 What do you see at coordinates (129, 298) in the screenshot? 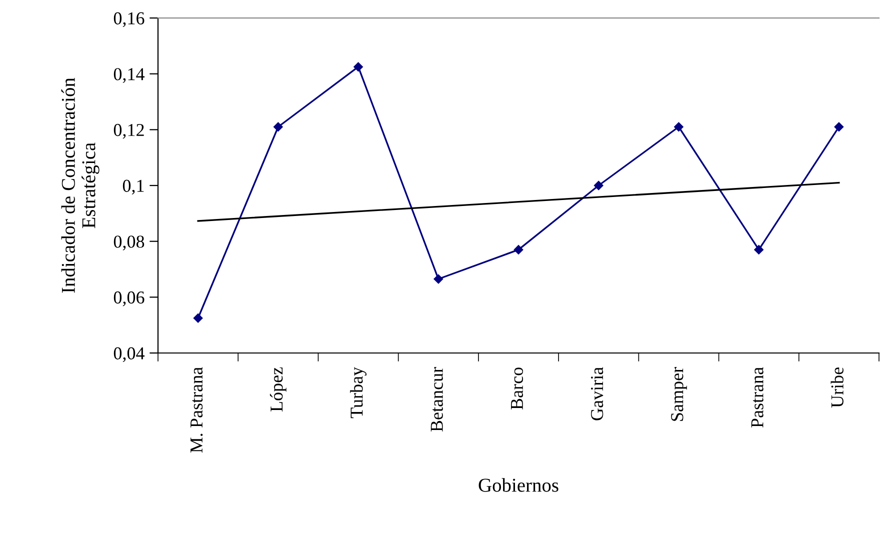
I see `y-tick-label: 0,06` at bounding box center [129, 298].